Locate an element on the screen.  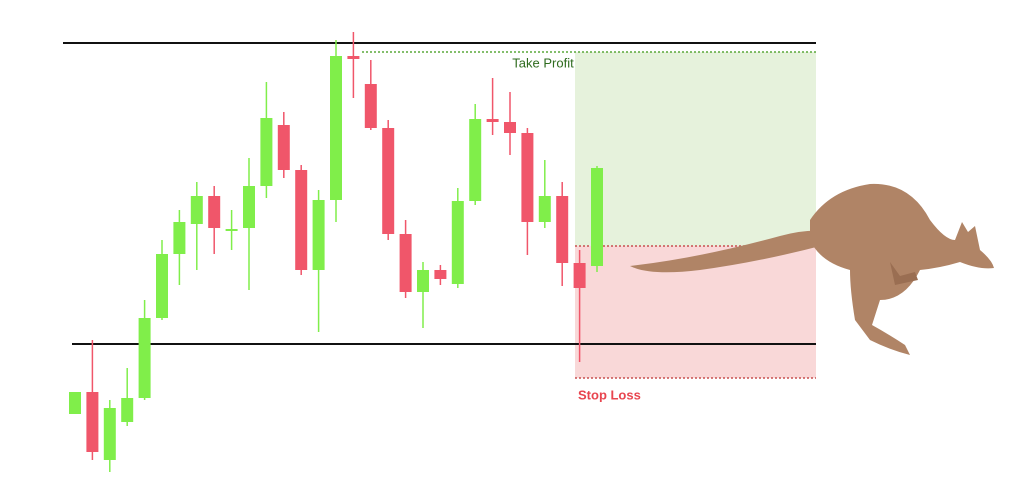
kangaroo is located at coordinates (812, 269).